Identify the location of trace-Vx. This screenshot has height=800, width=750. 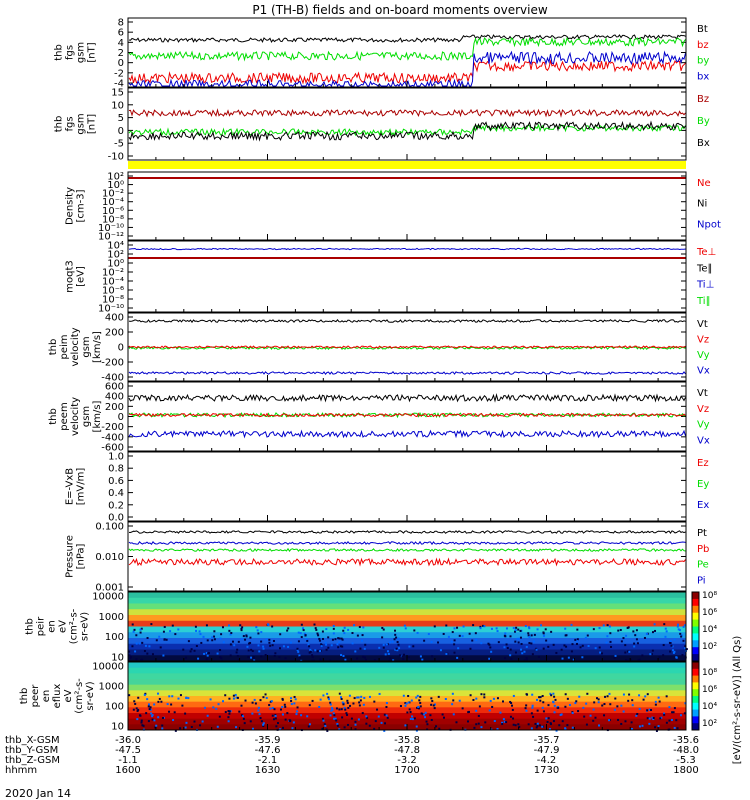
(407, 434).